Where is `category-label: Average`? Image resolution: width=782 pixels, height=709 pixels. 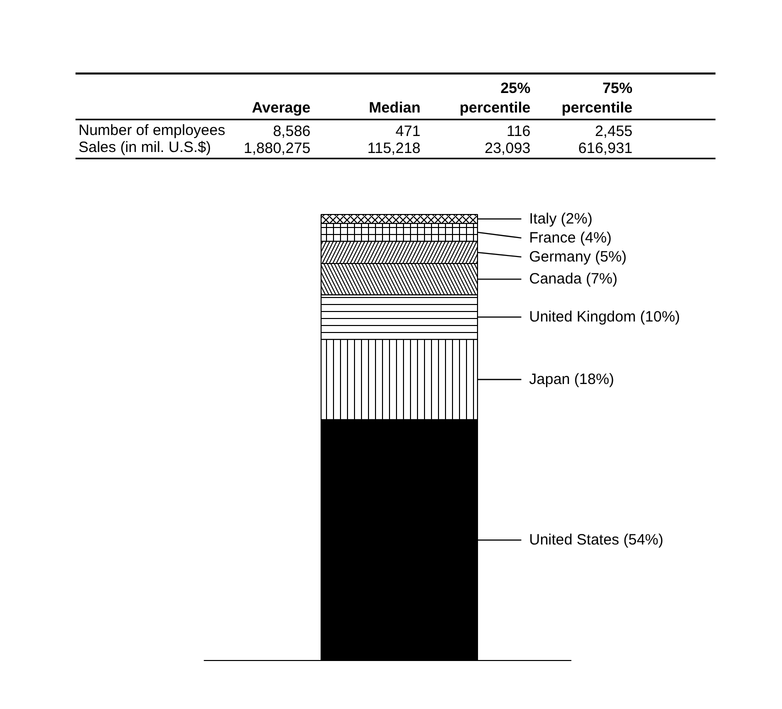 category-label: Average is located at coordinates (281, 108).